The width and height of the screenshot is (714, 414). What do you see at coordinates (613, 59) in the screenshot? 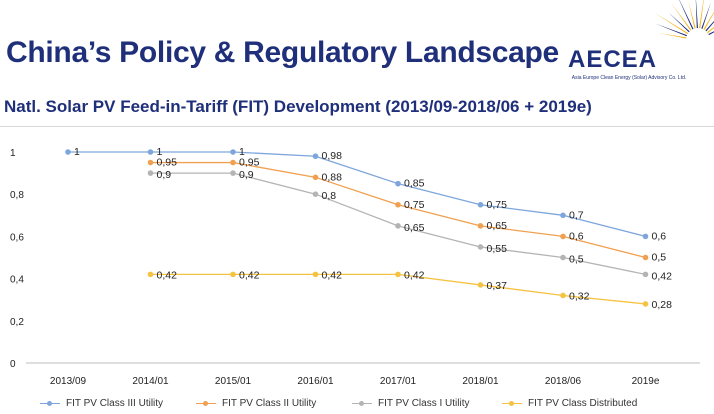
I see `logo-name: AECEA` at bounding box center [613, 59].